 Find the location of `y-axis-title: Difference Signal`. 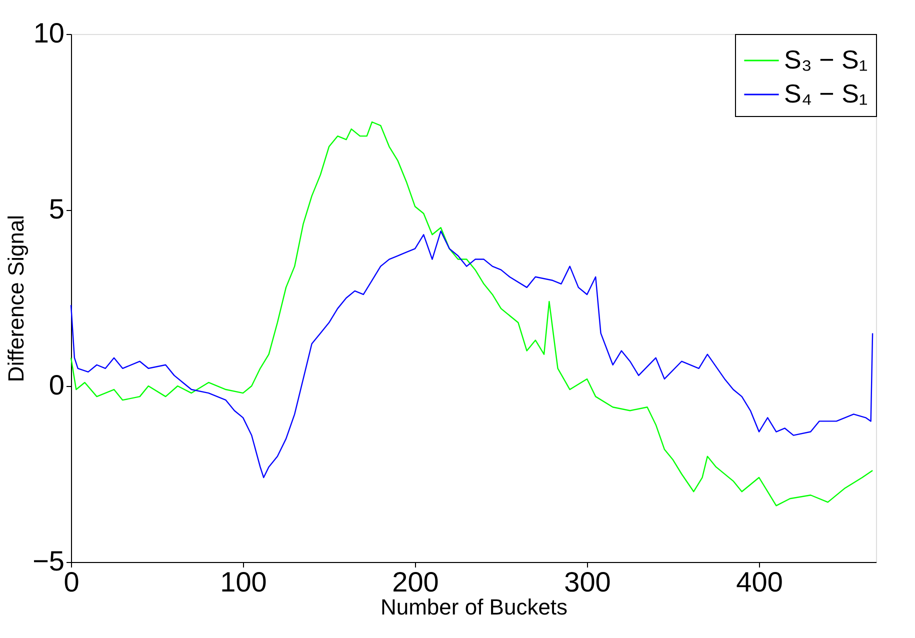

y-axis-title: Difference Signal is located at coordinates (16, 298).